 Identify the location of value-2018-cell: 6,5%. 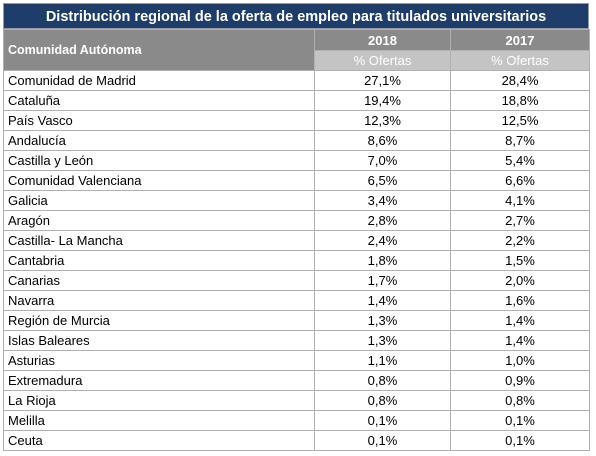
(382, 180).